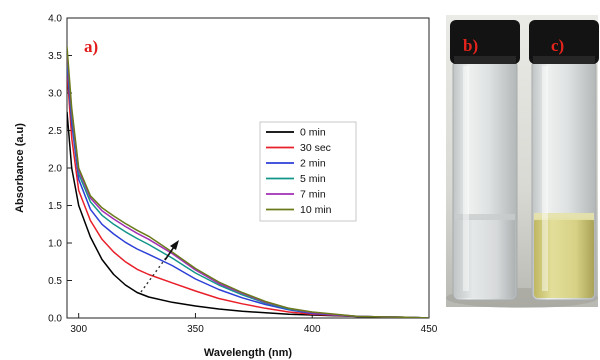 The image size is (600, 360). I want to click on vial-cap-b, so click(485, 42).